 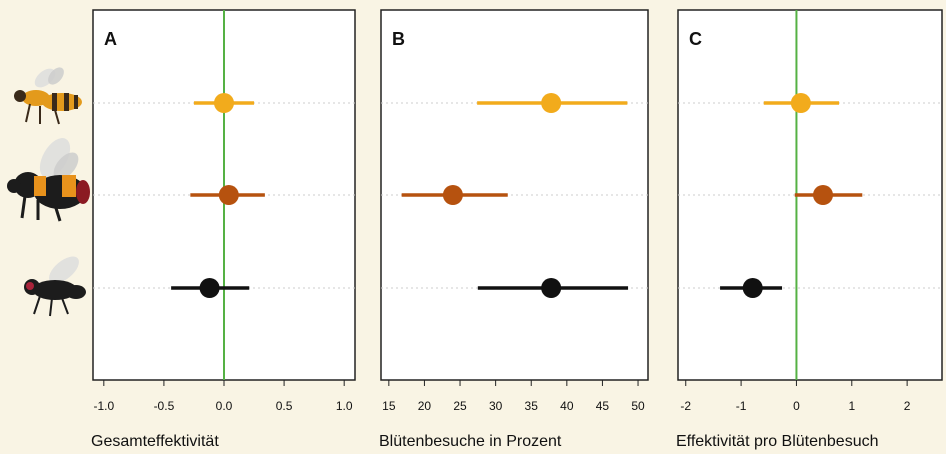 What do you see at coordinates (741, 406) in the screenshot?
I see `x-tick-label: -1` at bounding box center [741, 406].